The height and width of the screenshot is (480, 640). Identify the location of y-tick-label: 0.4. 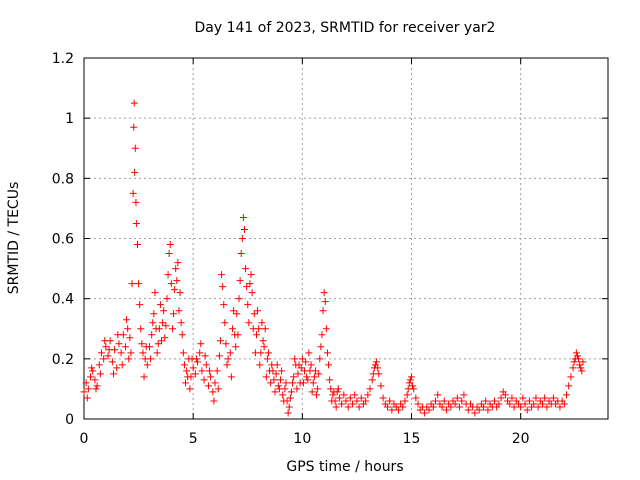
(63, 300).